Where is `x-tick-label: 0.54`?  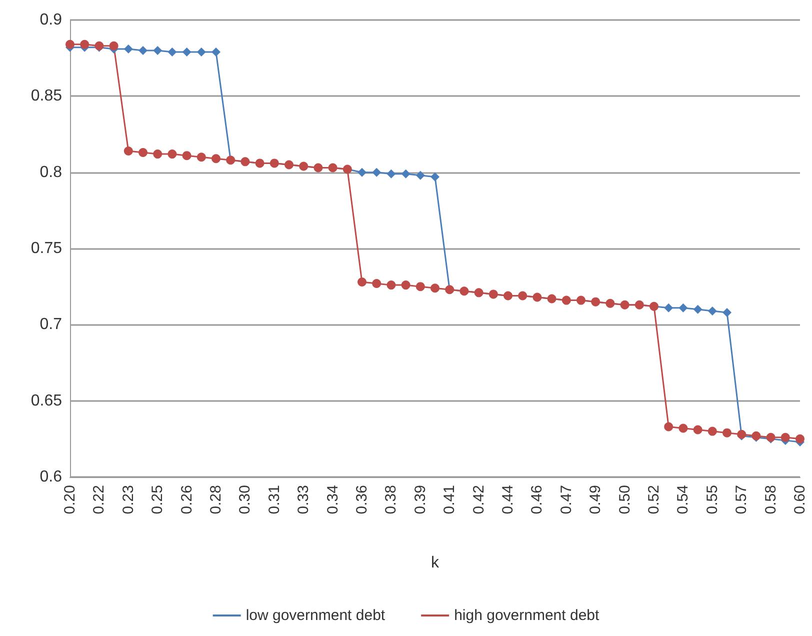 x-tick-label: 0.54 is located at coordinates (683, 499).